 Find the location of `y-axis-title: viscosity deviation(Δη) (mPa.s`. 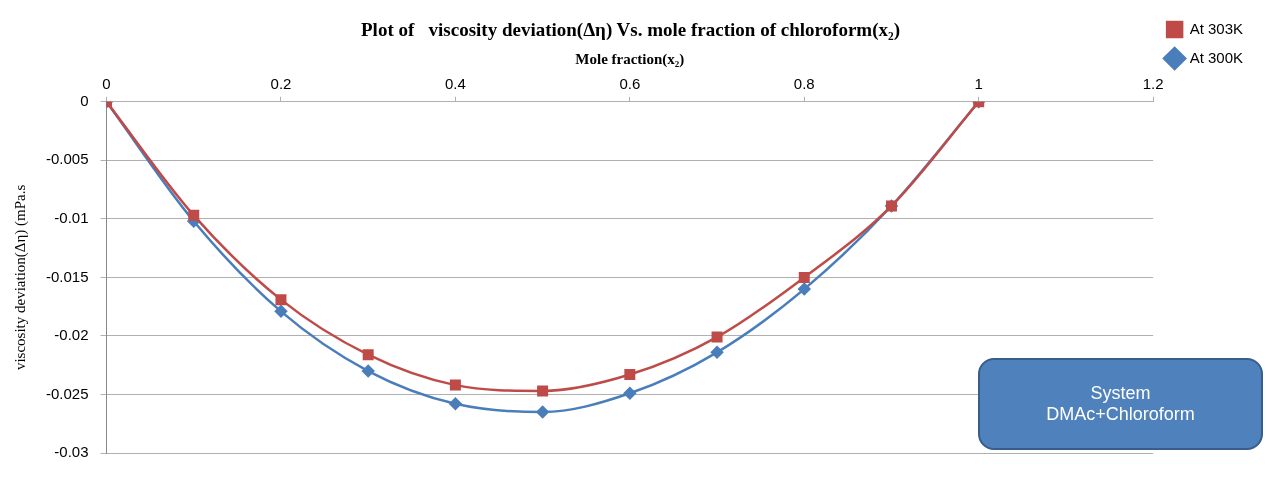

y-axis-title: viscosity deviation(Δη) (mPa.s is located at coordinates (20, 277).